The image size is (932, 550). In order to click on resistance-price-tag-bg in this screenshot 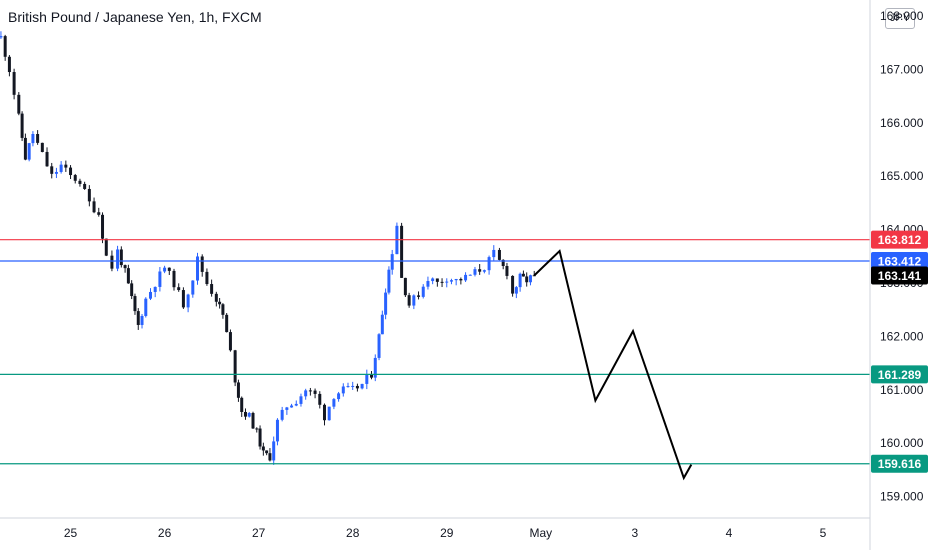, I will do `click(899, 239)`.